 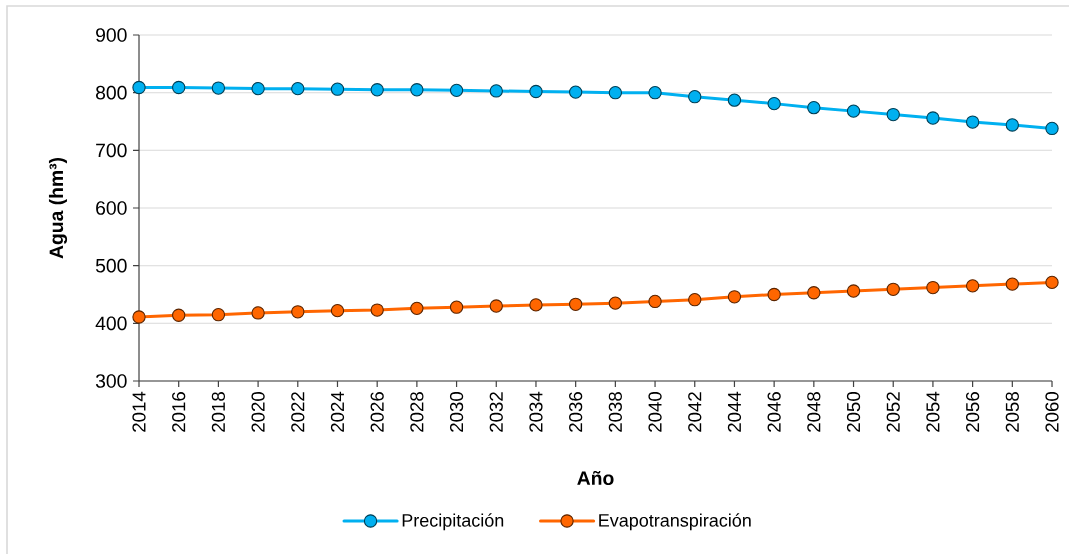 What do you see at coordinates (417, 412) in the screenshot?
I see `x-tick-label: 2028` at bounding box center [417, 412].